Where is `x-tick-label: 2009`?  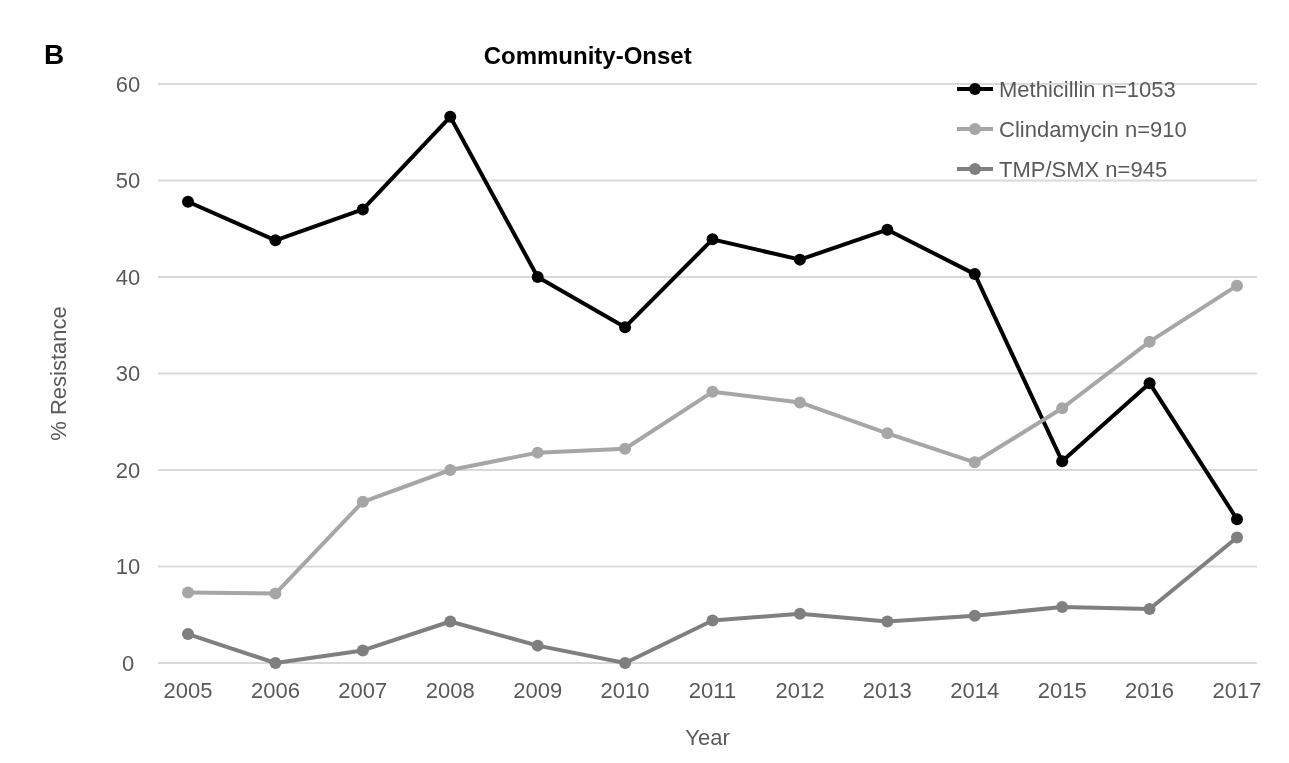 x-tick-label: 2009 is located at coordinates (538, 690).